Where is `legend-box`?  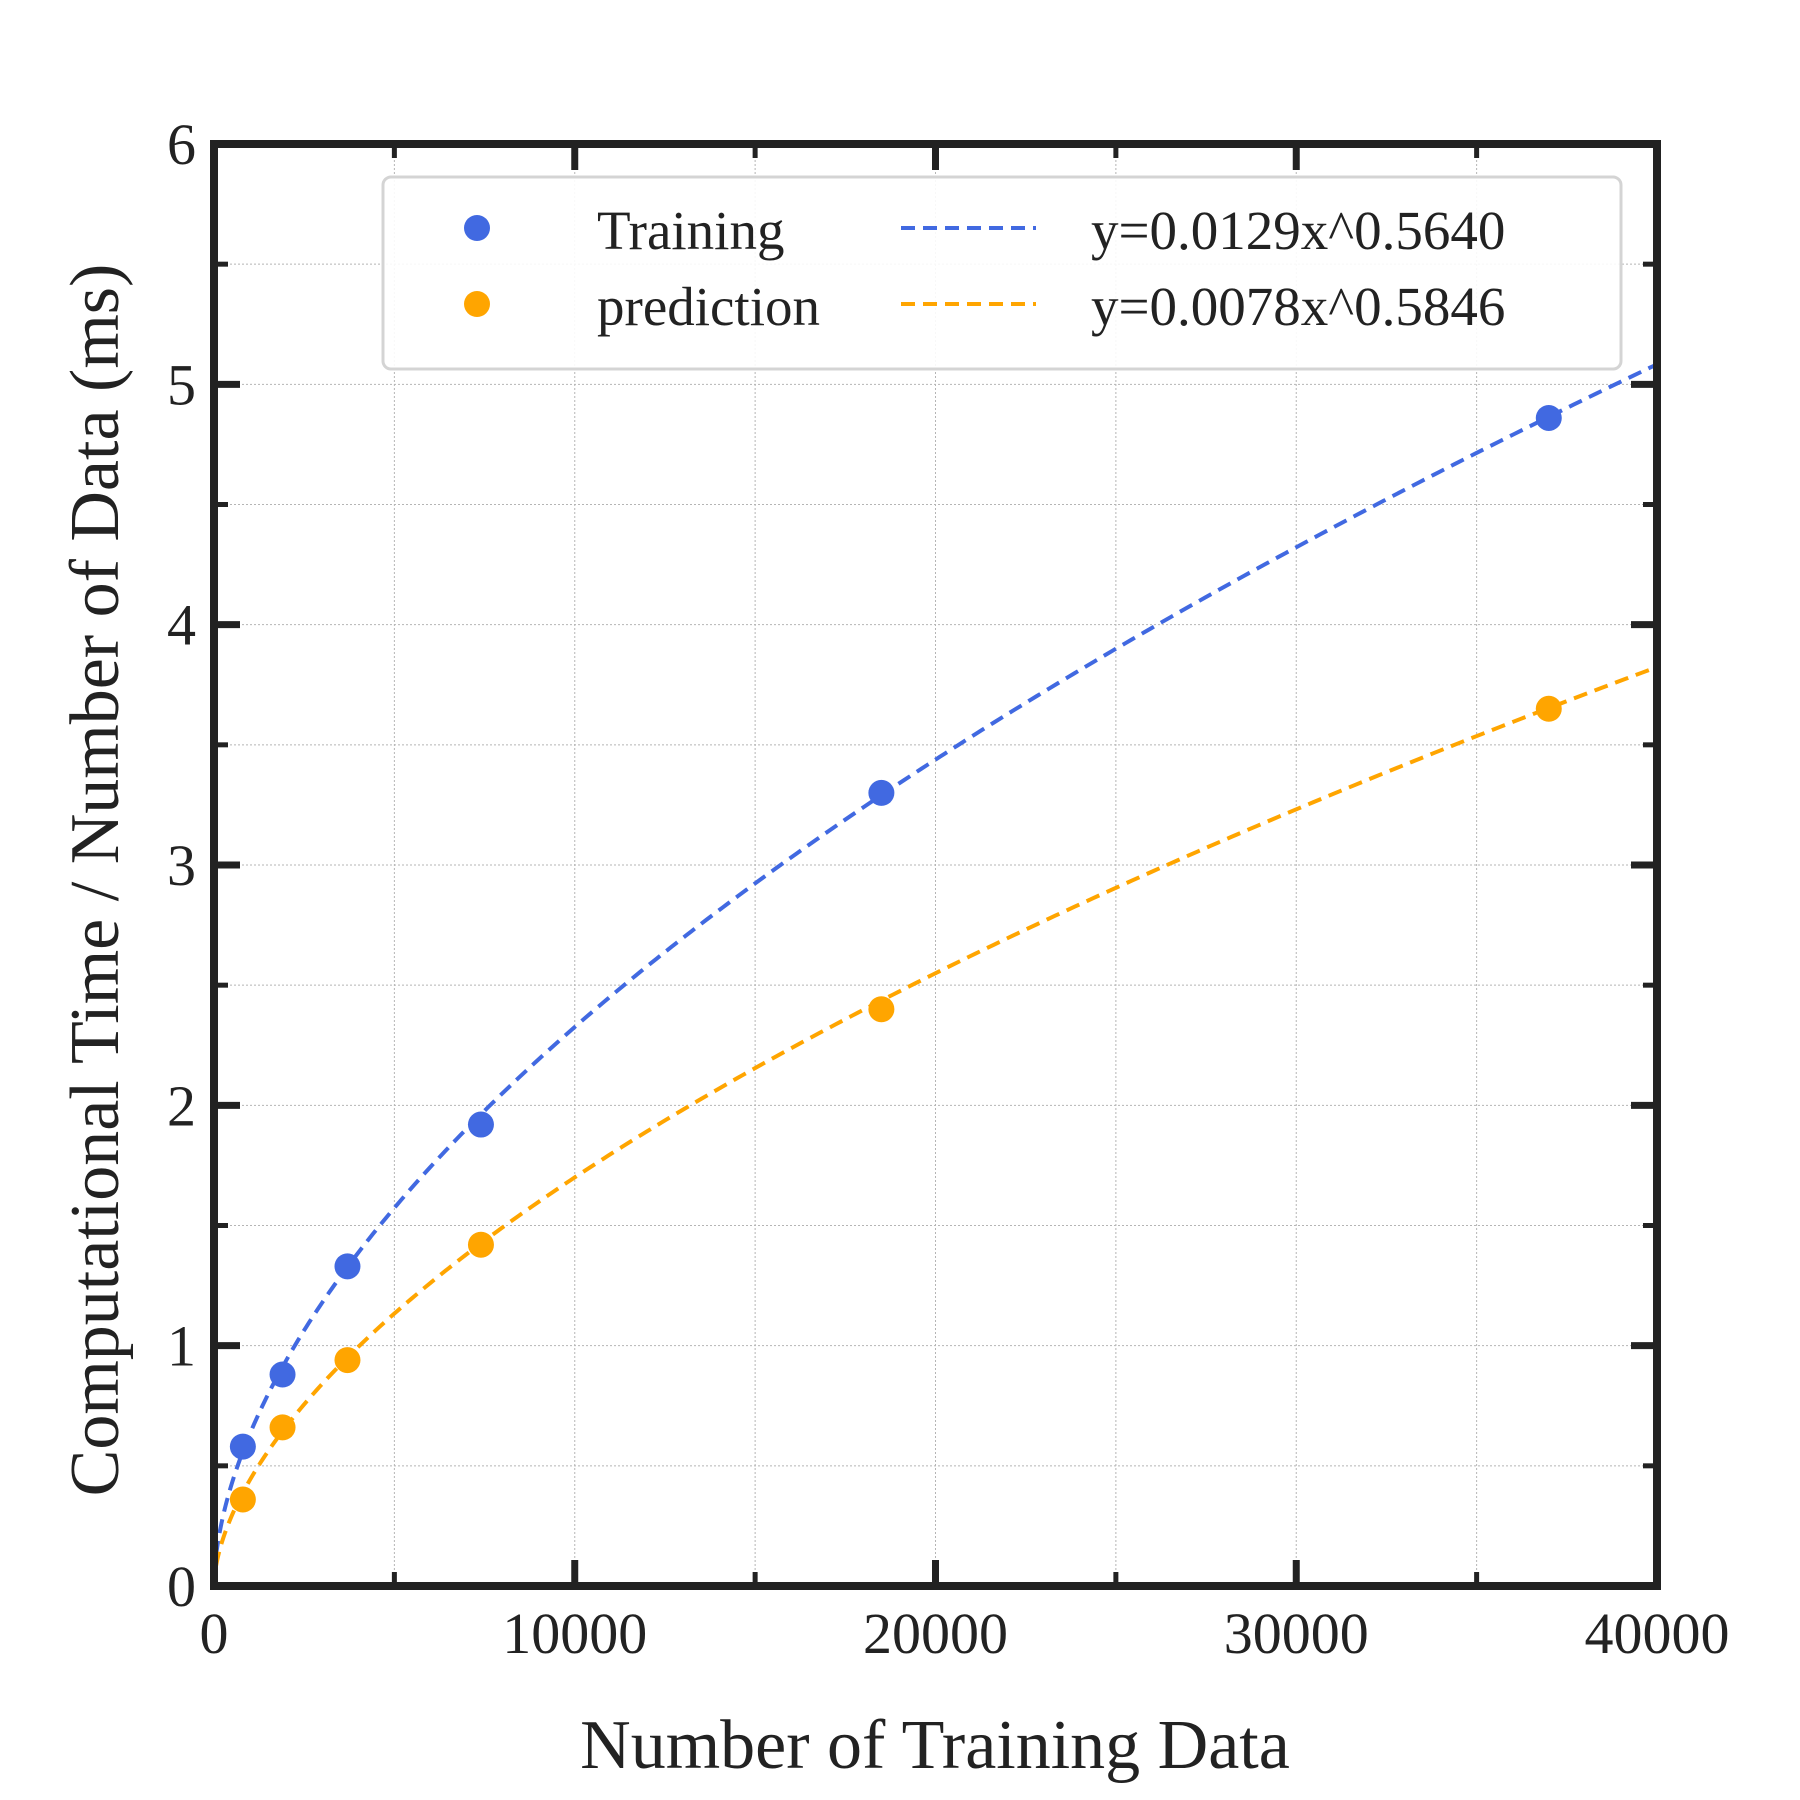 legend-box is located at coordinates (1002, 273).